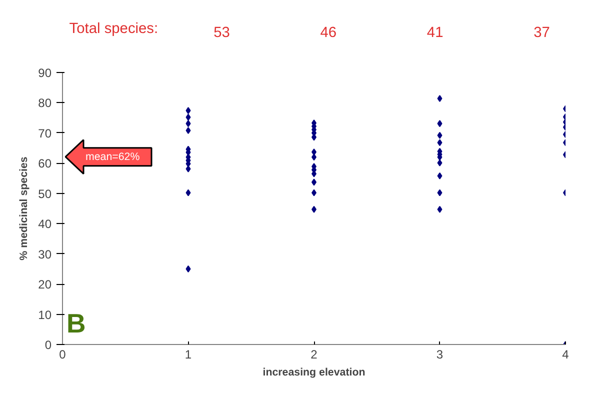 Image resolution: width=593 pixels, height=400 pixels. Describe the element at coordinates (62, 355) in the screenshot. I see `x-tick-label: 0` at that location.